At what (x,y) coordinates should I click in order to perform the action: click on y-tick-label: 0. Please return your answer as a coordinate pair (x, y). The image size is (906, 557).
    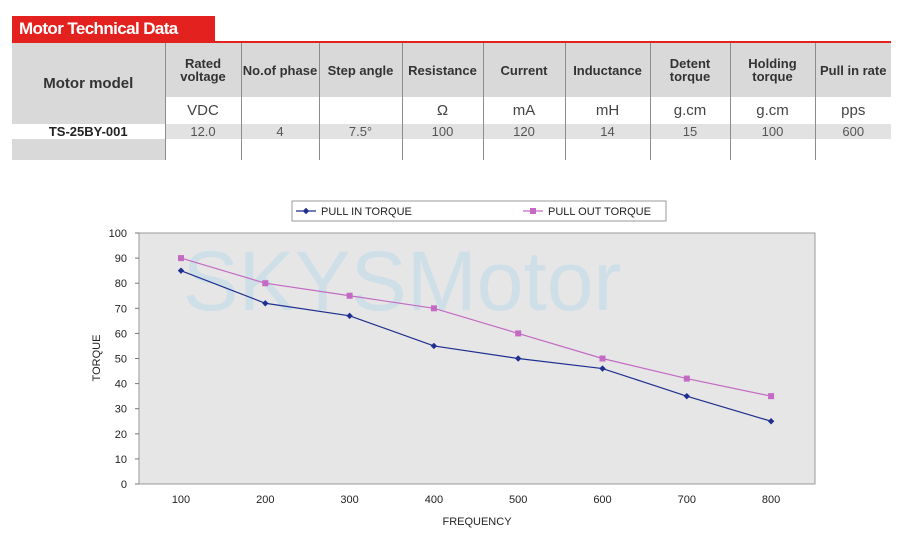
    Looking at the image, I should click on (124, 485).